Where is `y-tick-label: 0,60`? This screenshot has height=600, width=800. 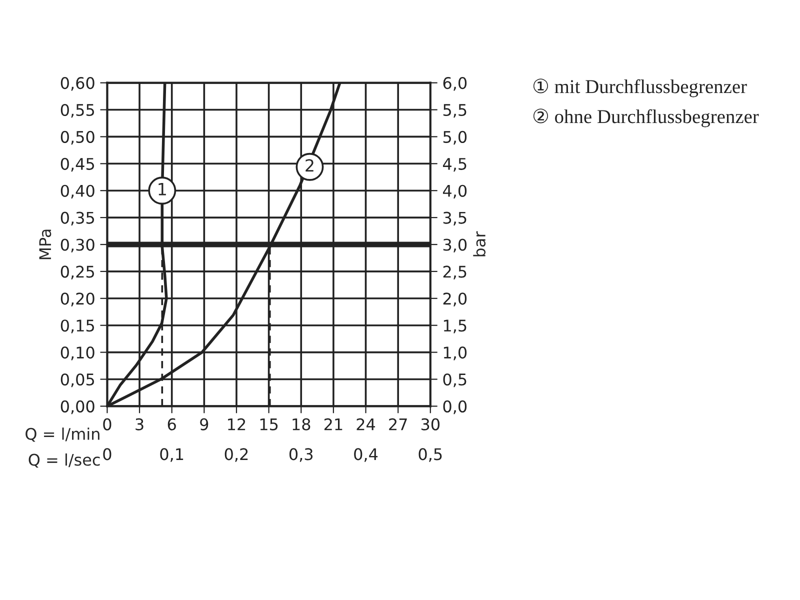
y-tick-label: 0,60 is located at coordinates (77, 84).